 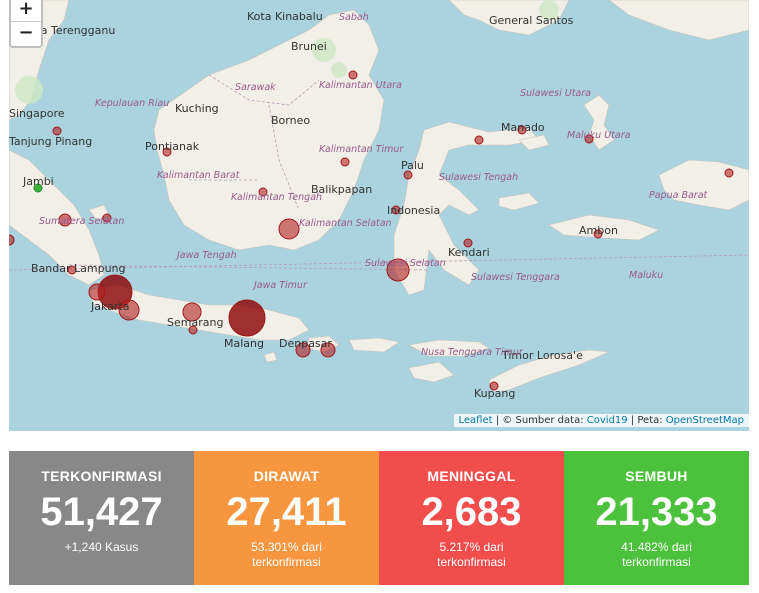 What do you see at coordinates (475, 420) in the screenshot?
I see `leaflet-link: Leaflet` at bounding box center [475, 420].